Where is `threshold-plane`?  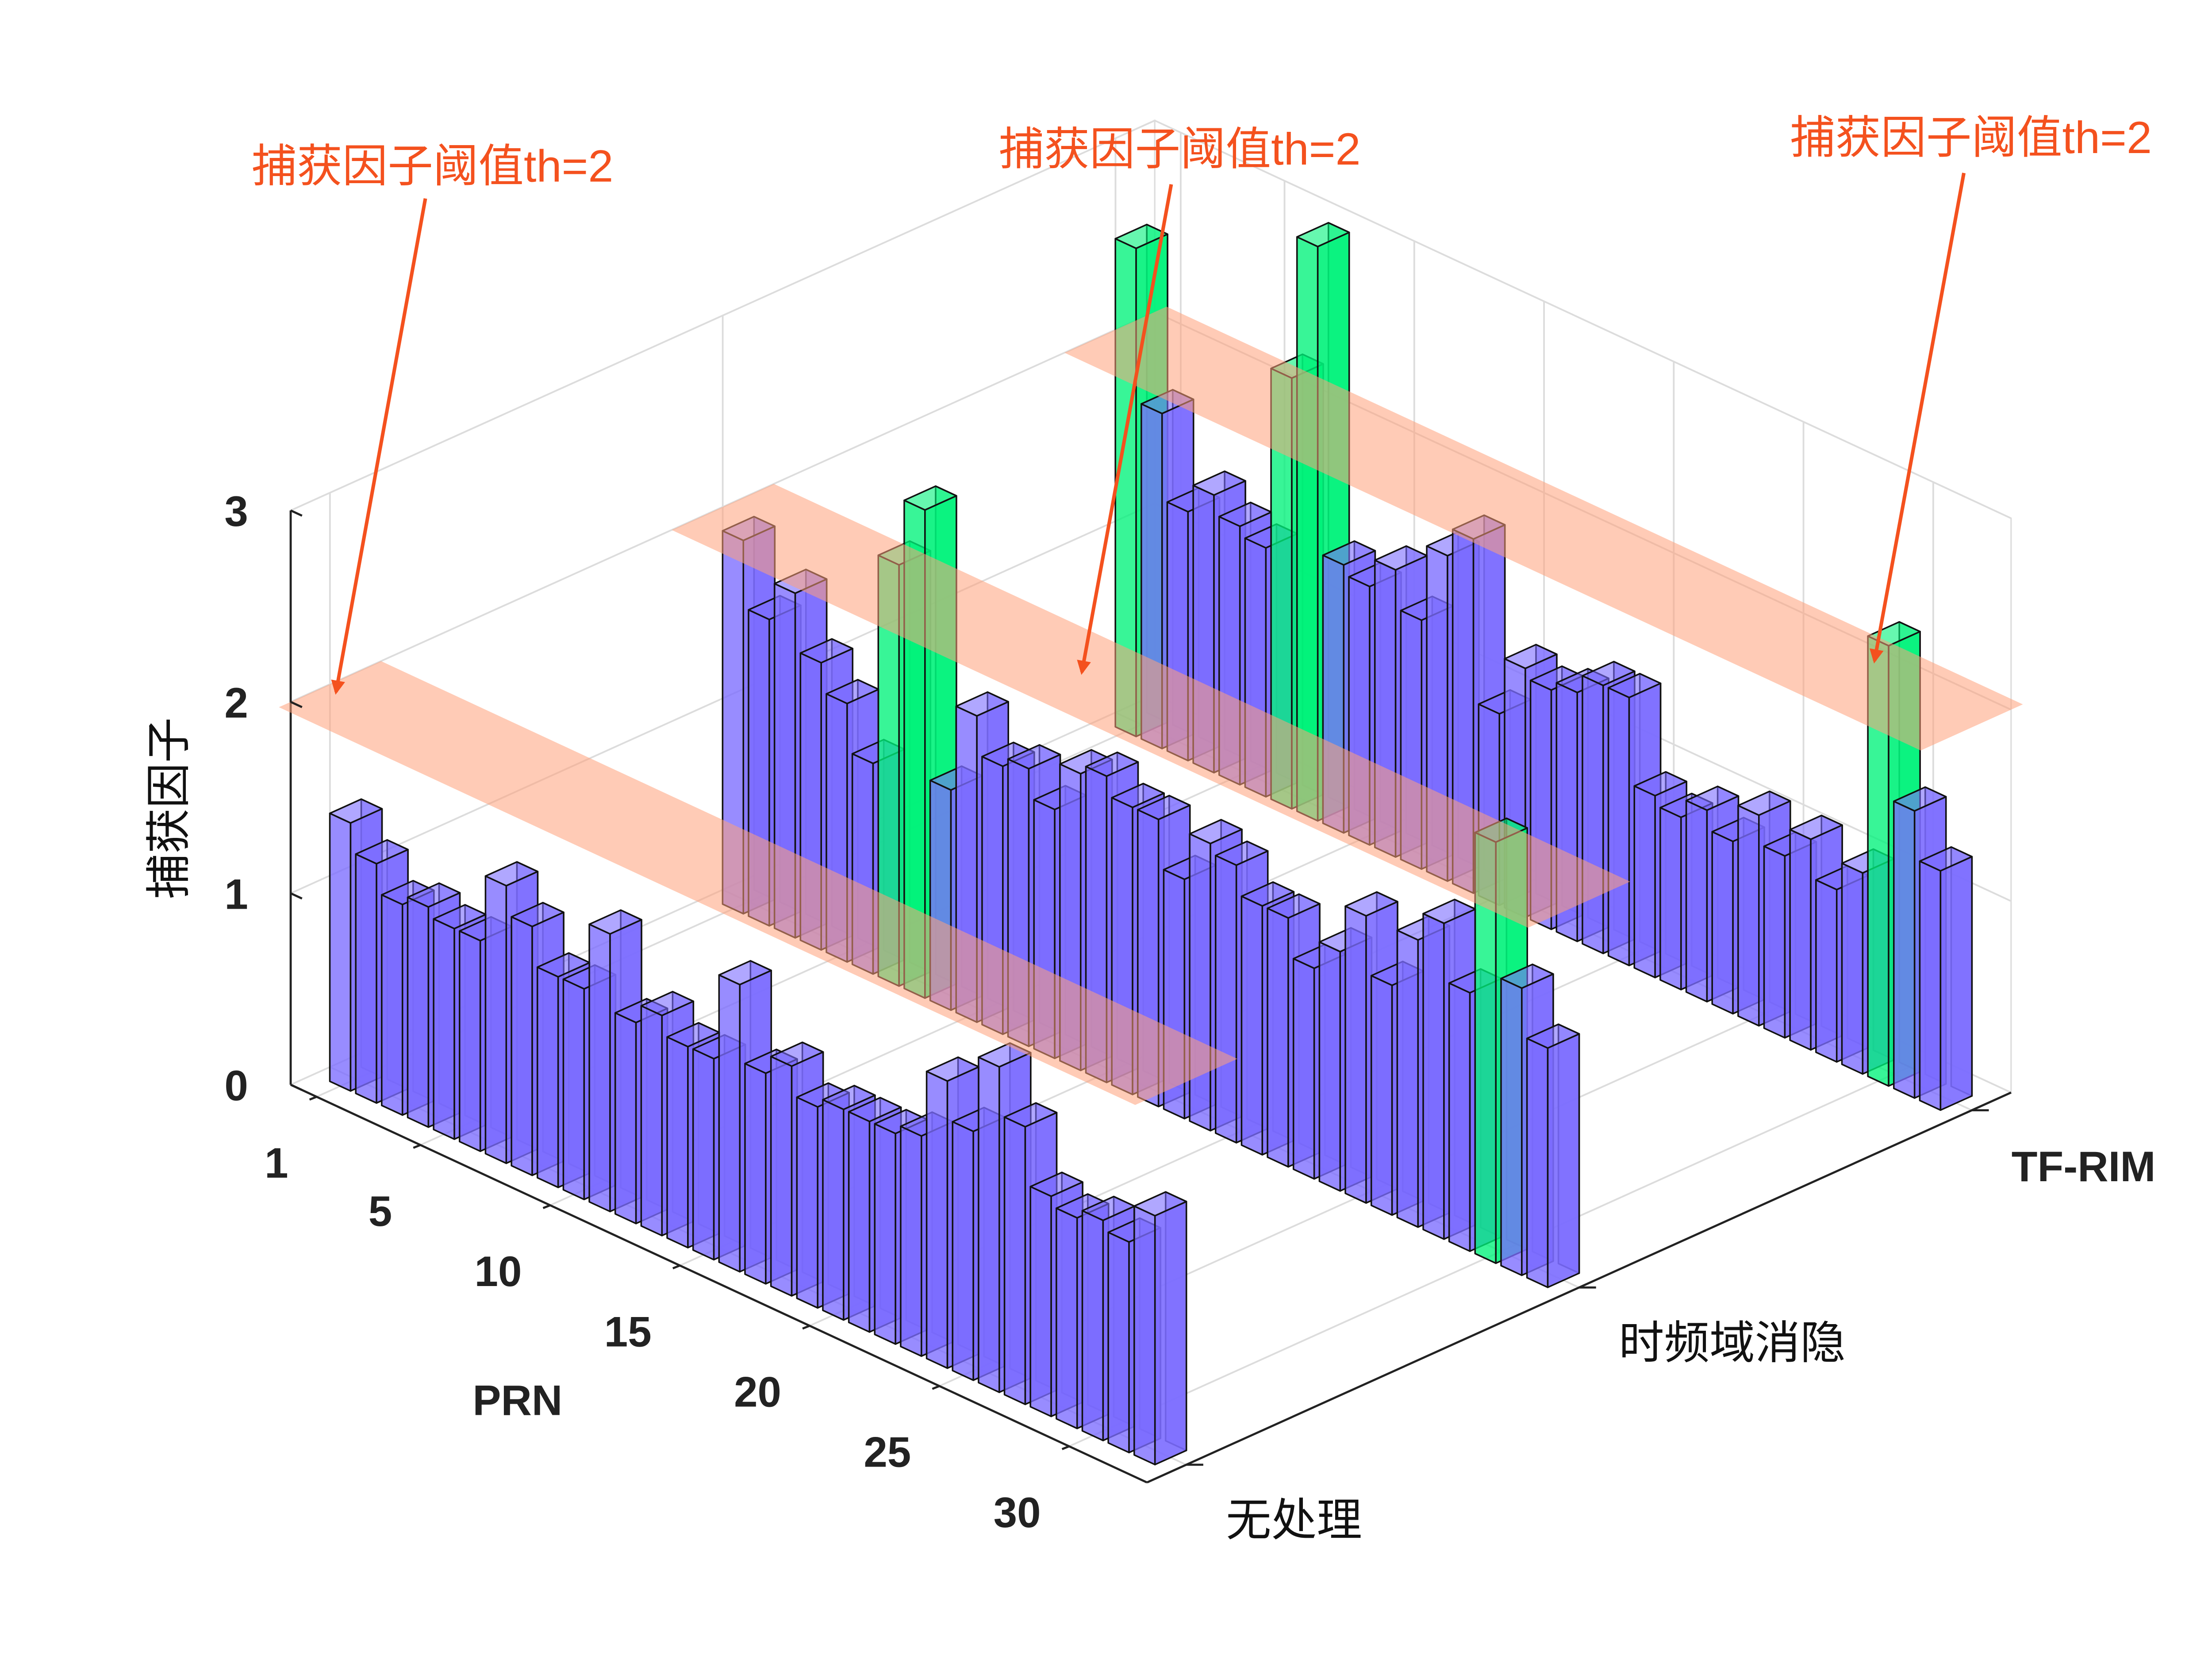
threshold-plane is located at coordinates (758, 883).